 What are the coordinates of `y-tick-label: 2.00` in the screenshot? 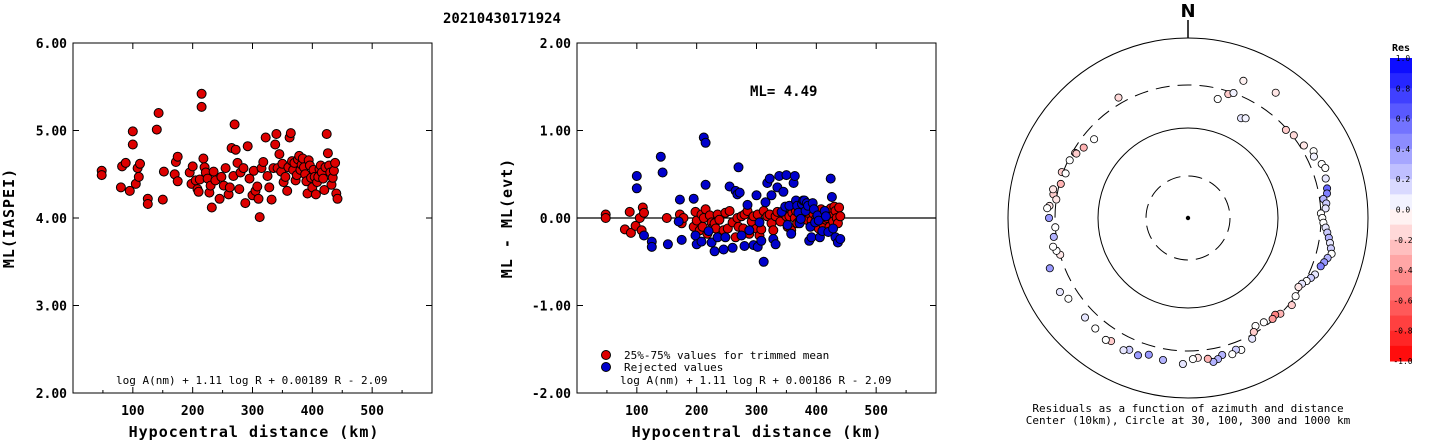 It's located at (51, 394).